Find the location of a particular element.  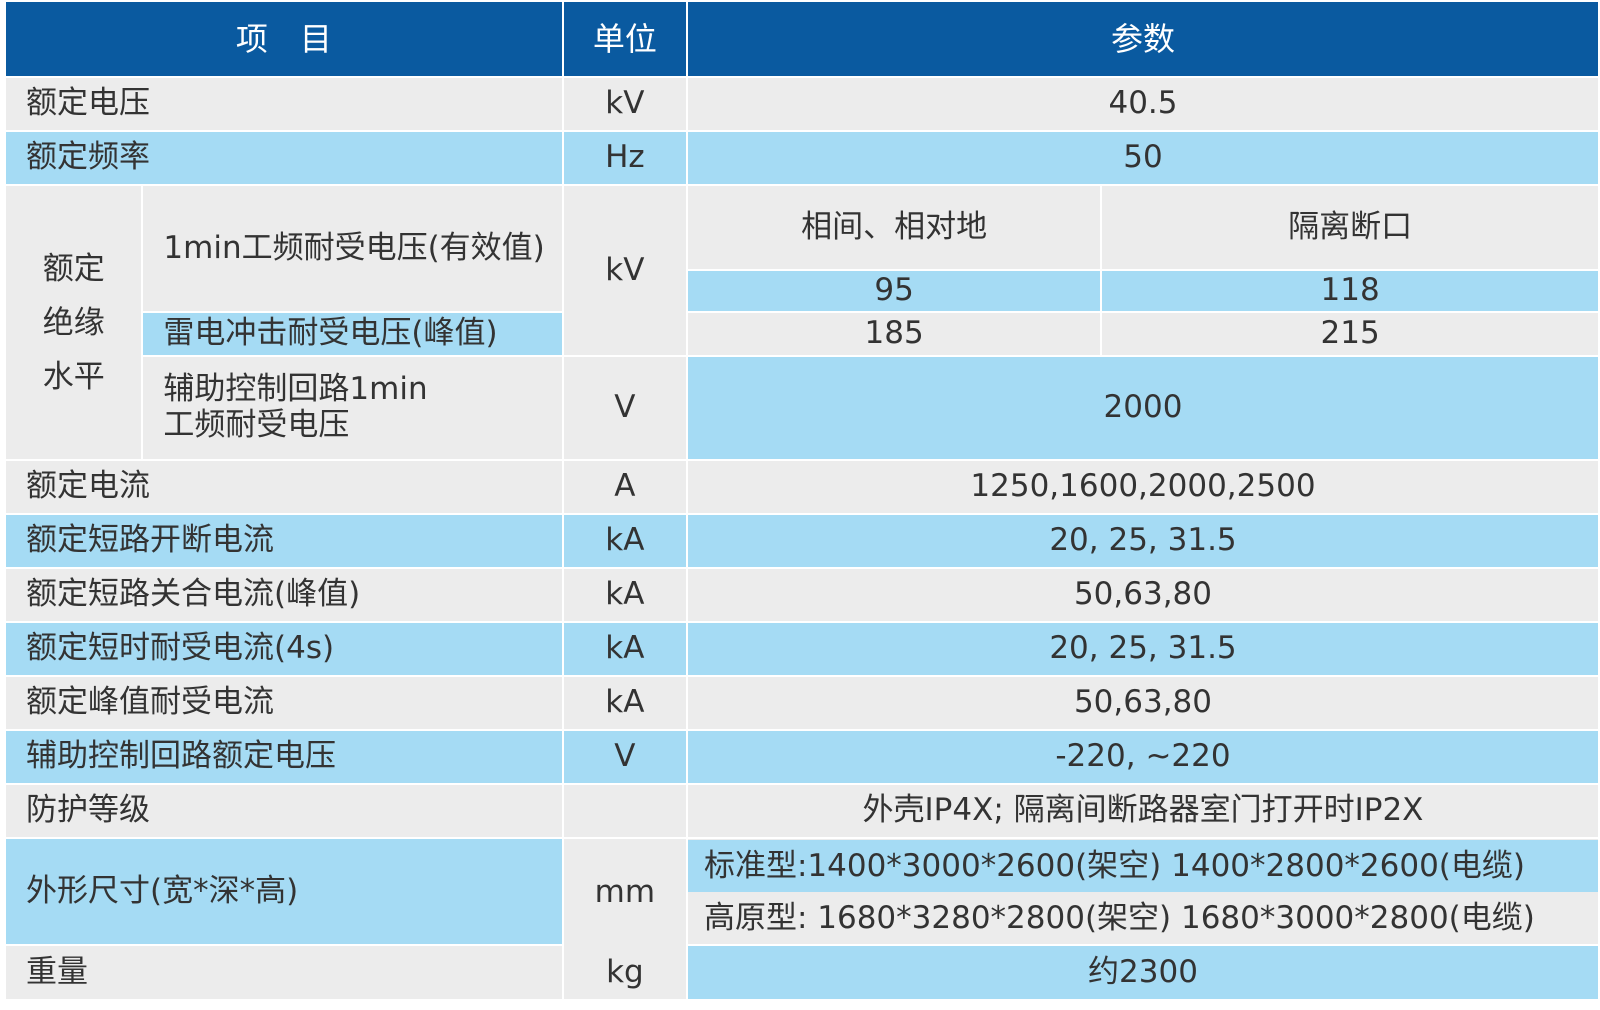

table-row: 辅助控制回路额定电压 V -220, ~220 is located at coordinates (802, 757).